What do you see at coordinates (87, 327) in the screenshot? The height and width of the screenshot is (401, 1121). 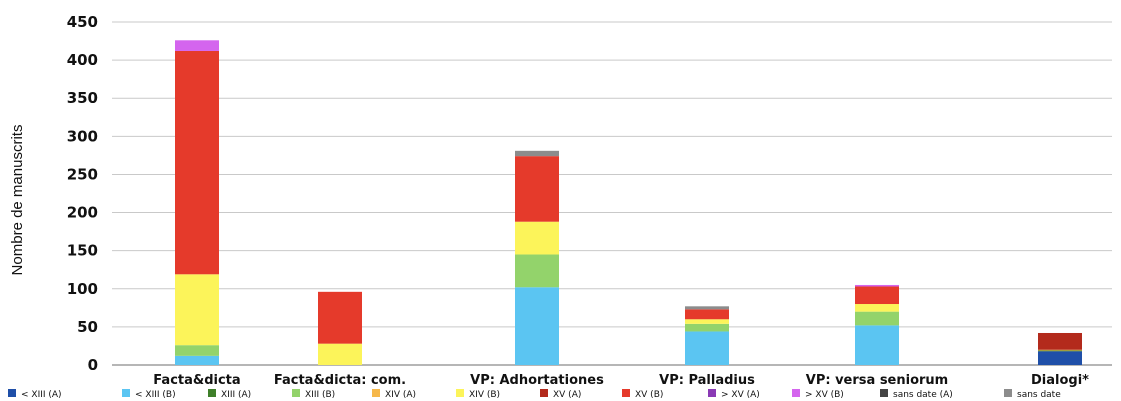 I see `y-tick-label: 50` at bounding box center [87, 327].